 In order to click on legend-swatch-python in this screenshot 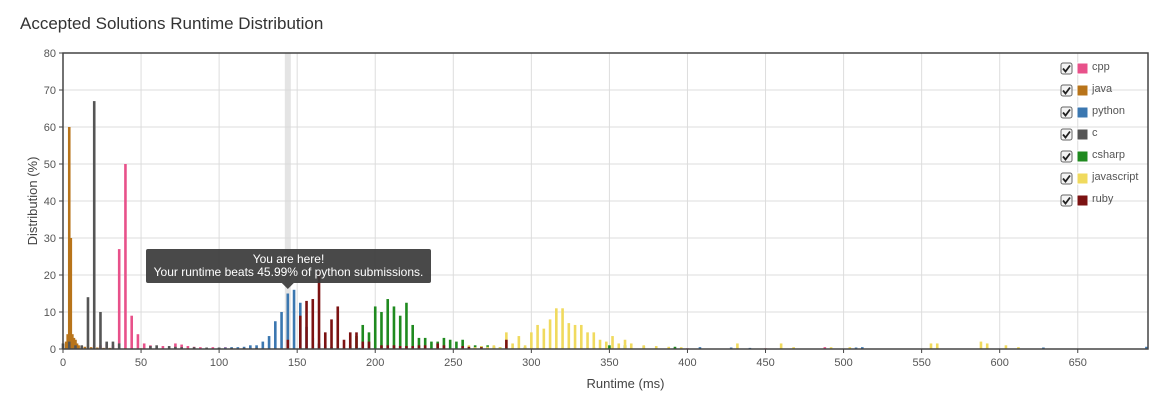, I will do `click(1082, 112)`.